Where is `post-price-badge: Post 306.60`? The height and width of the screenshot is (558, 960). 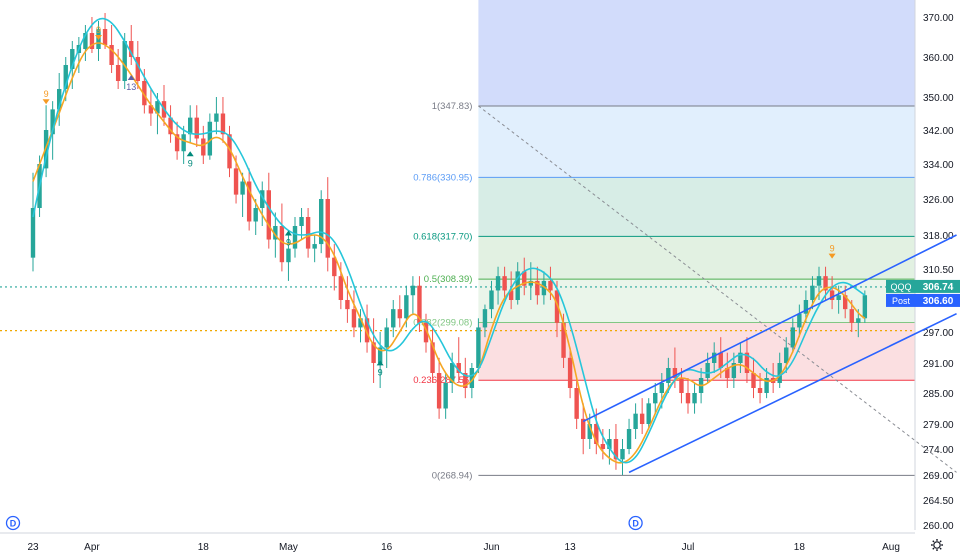 post-price-badge: Post 306.60 is located at coordinates (923, 300).